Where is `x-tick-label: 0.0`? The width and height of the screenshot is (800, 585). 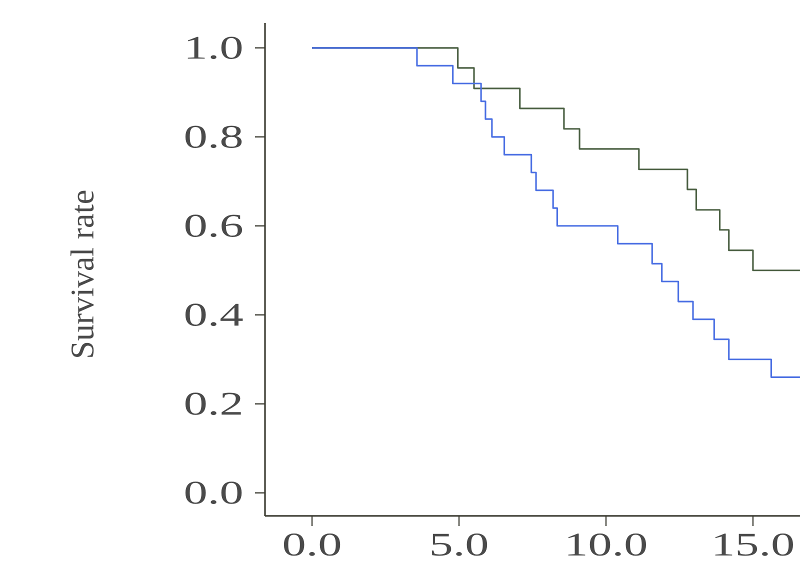 x-tick-label: 0.0 is located at coordinates (312, 545).